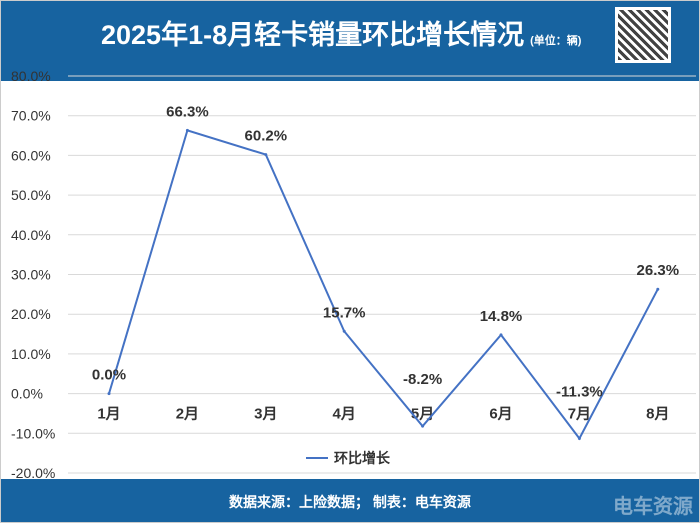  Describe the element at coordinates (362, 458) in the screenshot. I see `legend-label: 环比增长` at that location.